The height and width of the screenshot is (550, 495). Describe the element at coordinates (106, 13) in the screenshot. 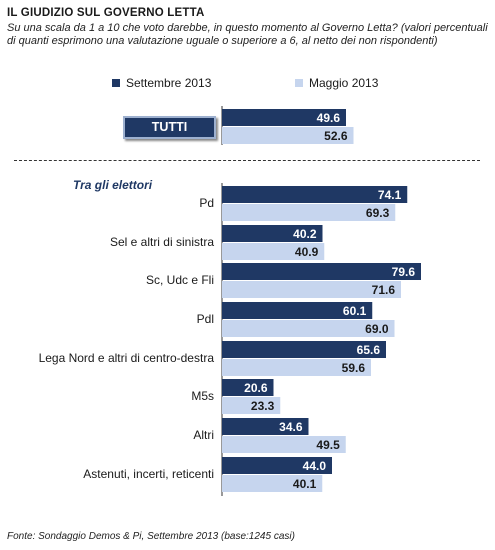

I see `chart-title: IL GIUDIZIO SUL GOVERNO LETTA` at that location.